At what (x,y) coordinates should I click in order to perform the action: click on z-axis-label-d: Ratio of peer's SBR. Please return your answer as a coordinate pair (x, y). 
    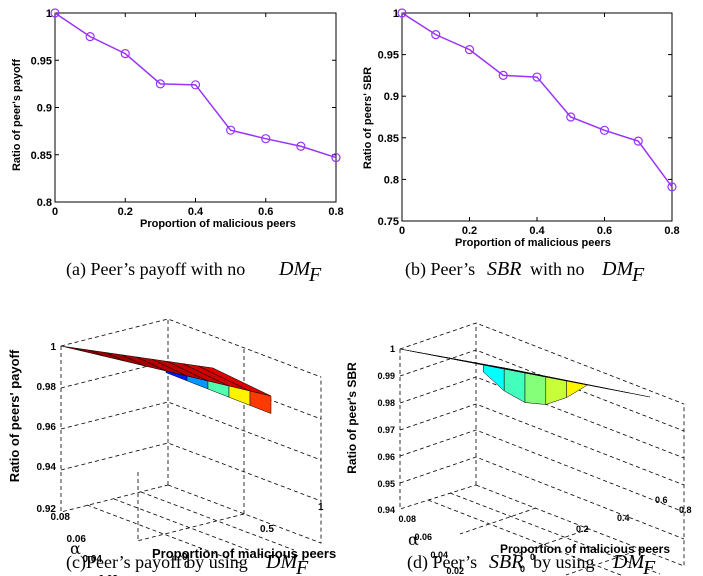
    Looking at the image, I should click on (352, 418).